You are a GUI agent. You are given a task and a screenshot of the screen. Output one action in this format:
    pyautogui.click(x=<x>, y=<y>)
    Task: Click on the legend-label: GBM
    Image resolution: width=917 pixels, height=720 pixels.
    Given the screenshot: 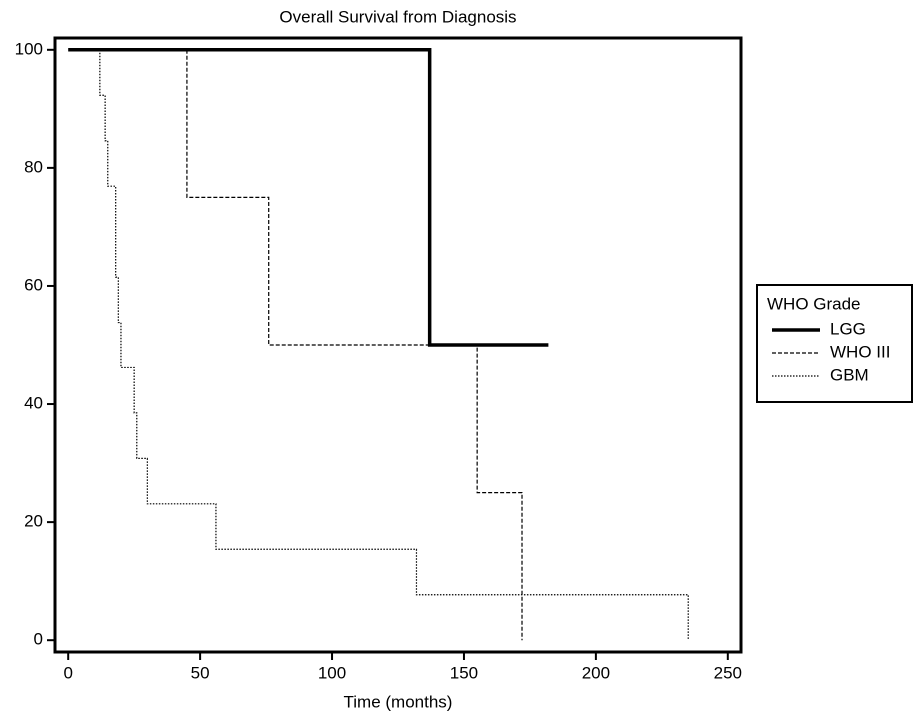 What is the action you would take?
    pyautogui.click(x=849, y=374)
    